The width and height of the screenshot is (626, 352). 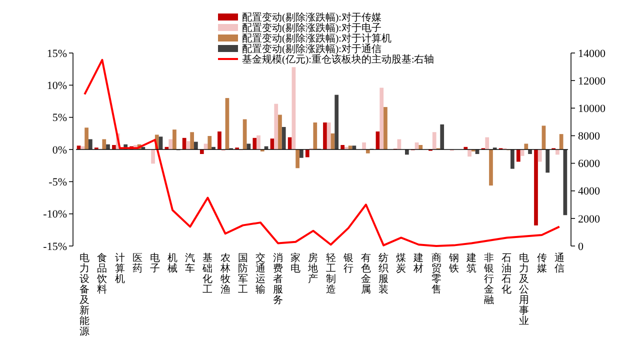 I want to click on x-tick-label: 有色金属, so click(x=365, y=274).